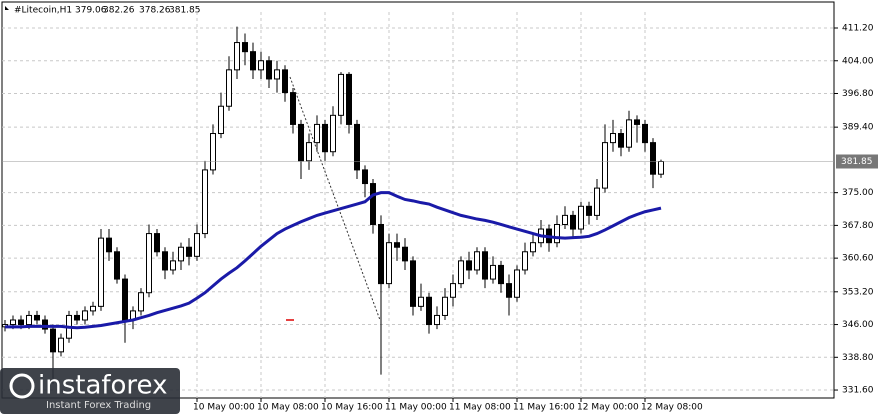 The height and width of the screenshot is (414, 881). Describe the element at coordinates (544, 408) in the screenshot. I see `x-tick-label: 11 May 16:00` at that location.